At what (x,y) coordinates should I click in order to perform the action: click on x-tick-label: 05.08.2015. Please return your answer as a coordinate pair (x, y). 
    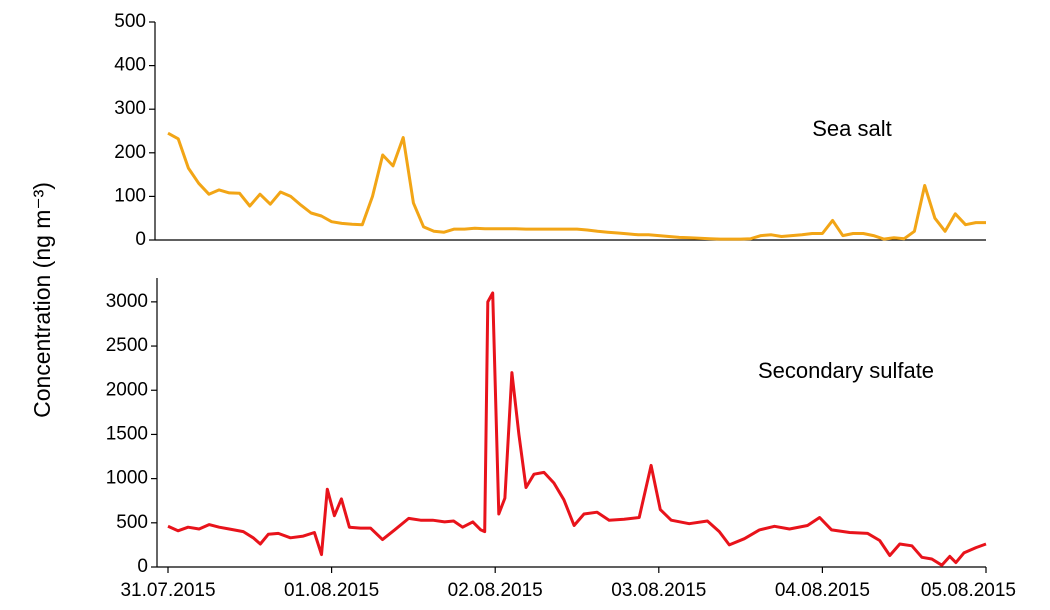
    Looking at the image, I should click on (968, 590).